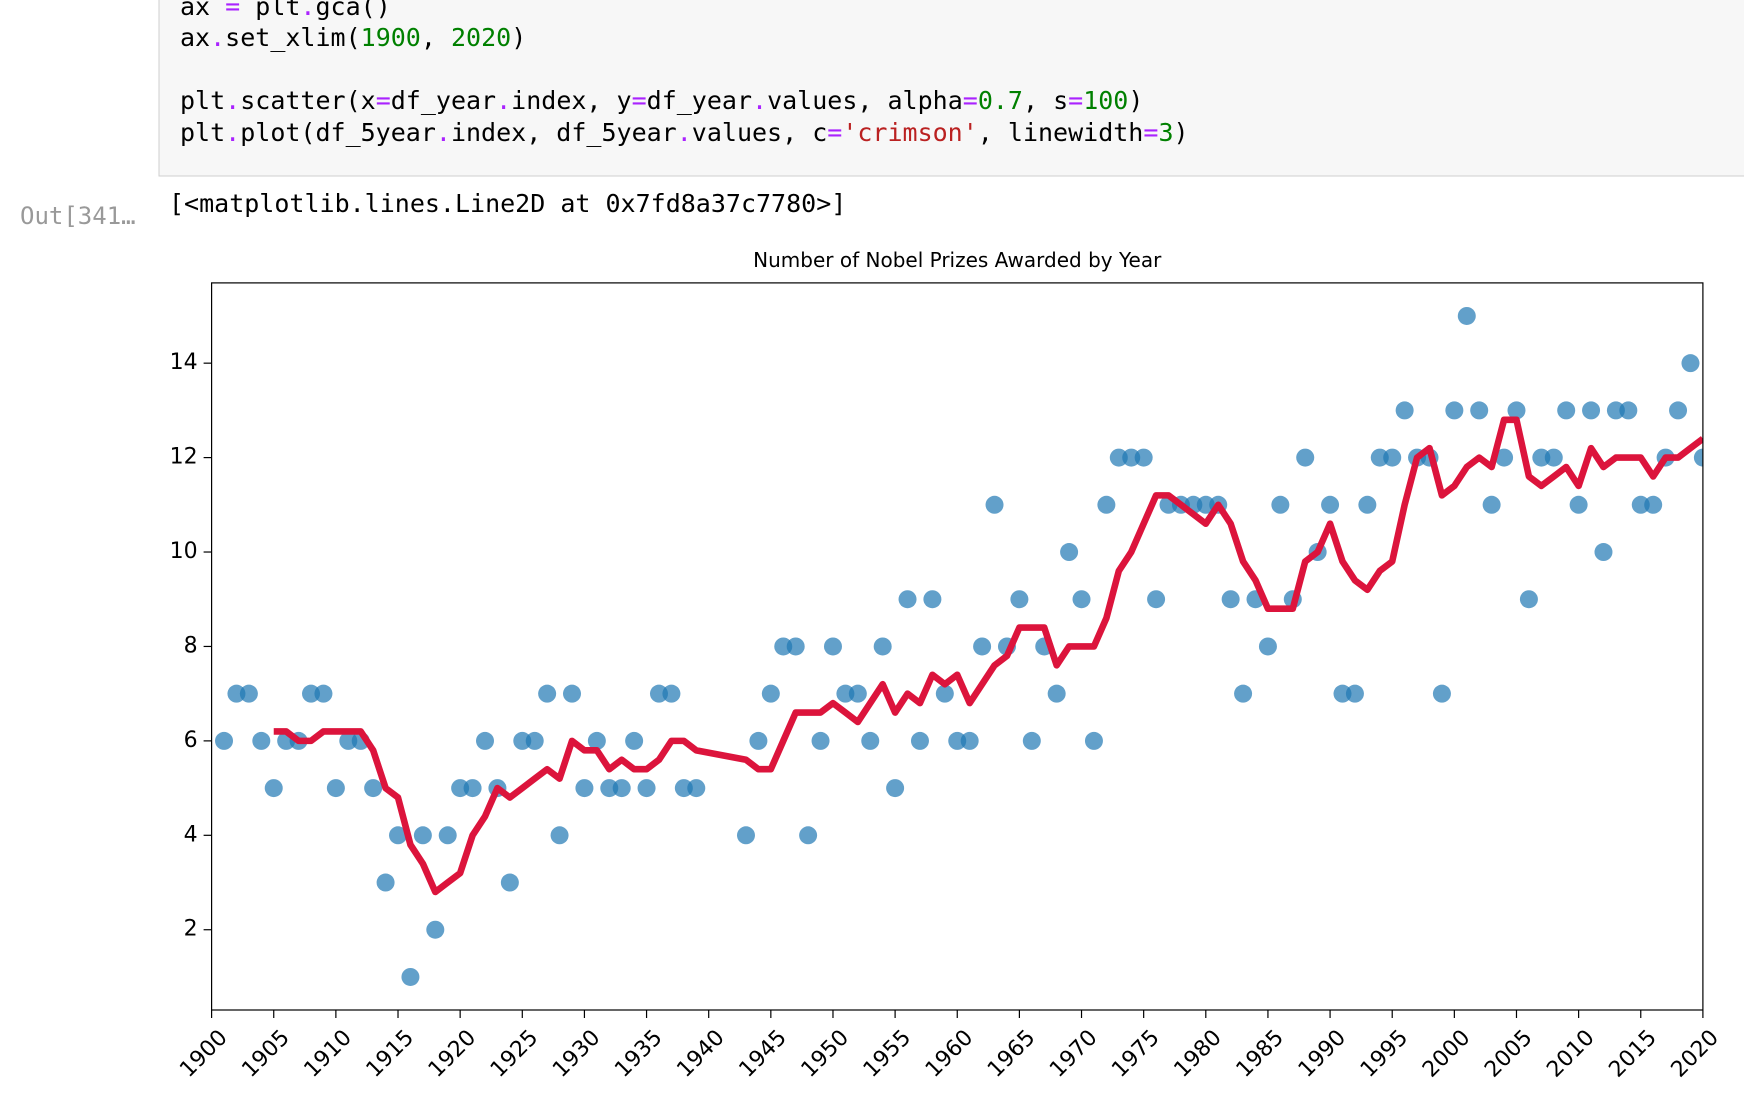 This screenshot has height=1106, width=1744. I want to click on code-token: set_xlim(, so click(292, 37).